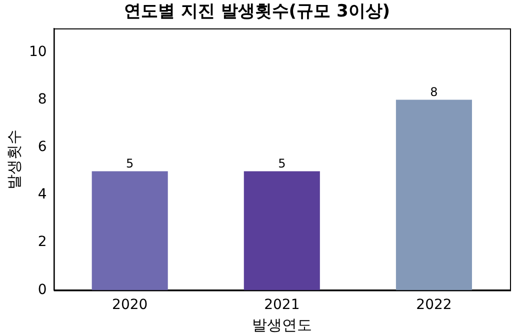 This screenshot has height=335, width=520. I want to click on chart-title: 연도별 지진 발생횟수(규모 3이상), so click(257, 12).